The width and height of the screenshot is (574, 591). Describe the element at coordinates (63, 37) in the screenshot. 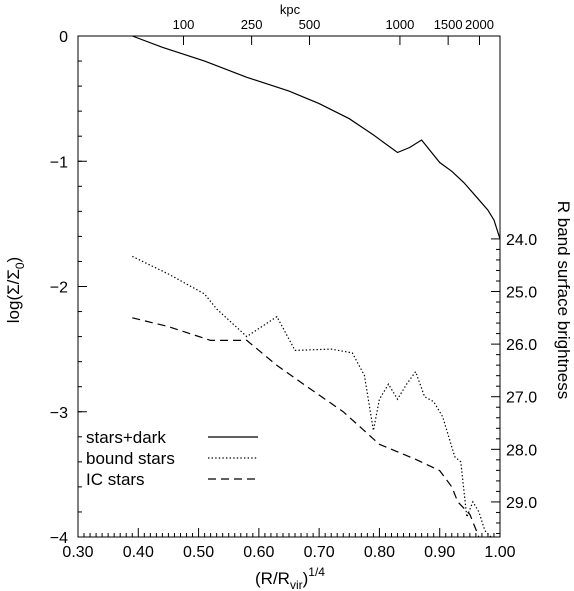

I see `y-tick-label: 0` at that location.